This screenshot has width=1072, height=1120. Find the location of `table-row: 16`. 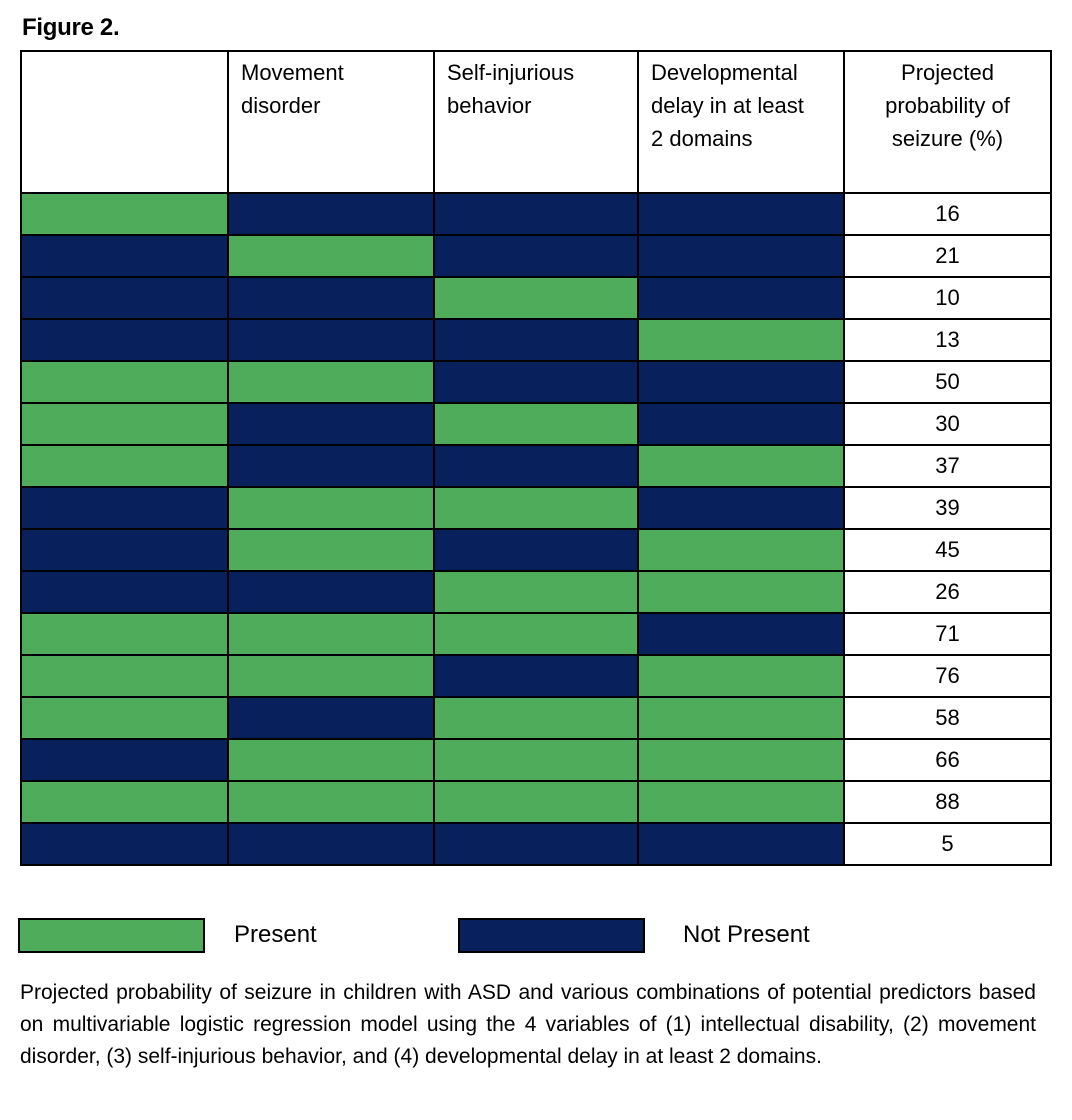

table-row: 16 is located at coordinates (536, 214).